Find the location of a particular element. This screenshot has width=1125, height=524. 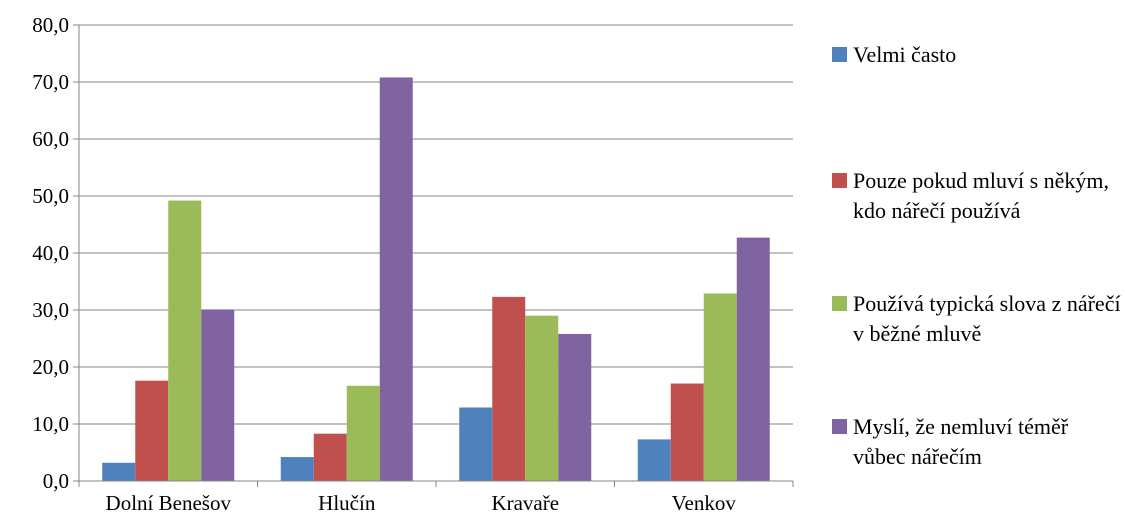

legend-label: Myslí, že nemluví téměř vůbec nářečím is located at coordinates (961, 441).